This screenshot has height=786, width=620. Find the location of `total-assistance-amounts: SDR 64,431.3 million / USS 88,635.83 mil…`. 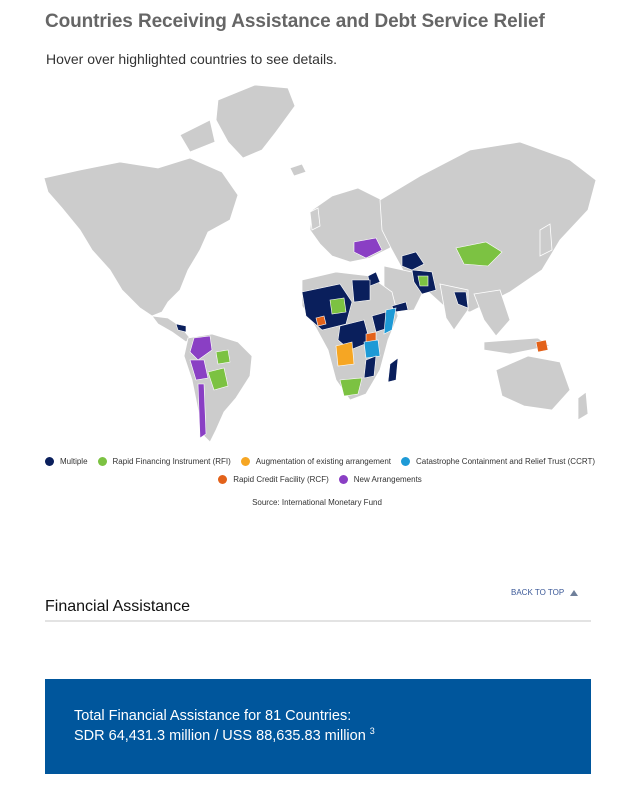

total-assistance-amounts: SDR 64,431.3 million / USS 88,635.83 mil… is located at coordinates (224, 735).